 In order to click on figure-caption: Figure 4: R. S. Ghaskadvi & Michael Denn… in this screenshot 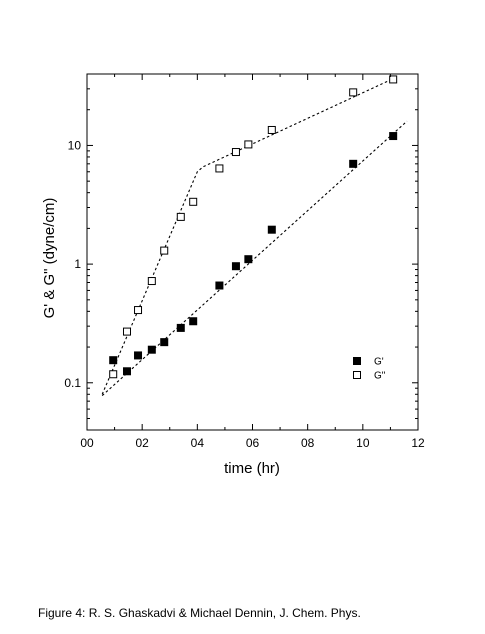, I will do `click(199, 613)`.